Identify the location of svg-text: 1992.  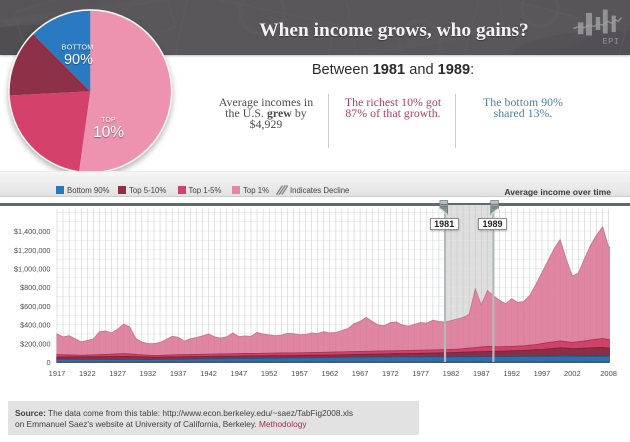
(511, 373).